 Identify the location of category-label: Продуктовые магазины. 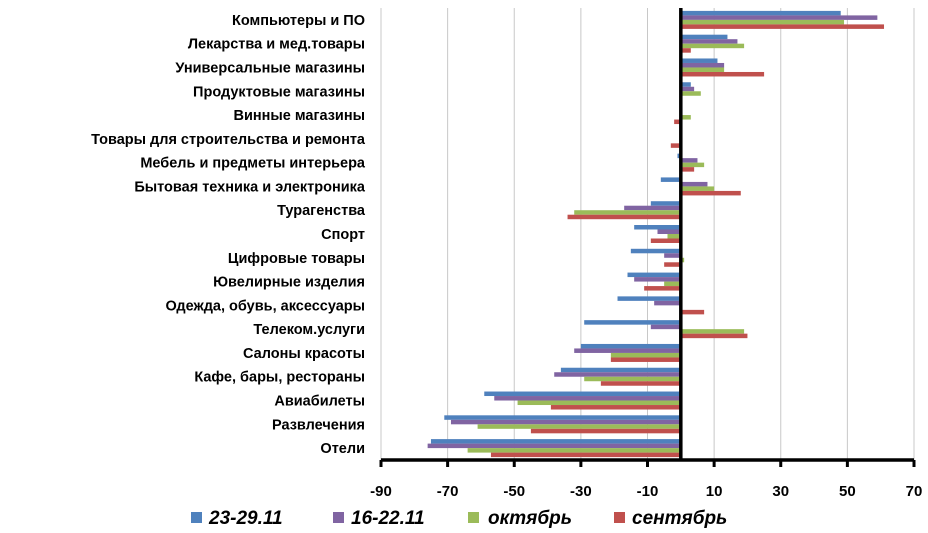
(279, 92).